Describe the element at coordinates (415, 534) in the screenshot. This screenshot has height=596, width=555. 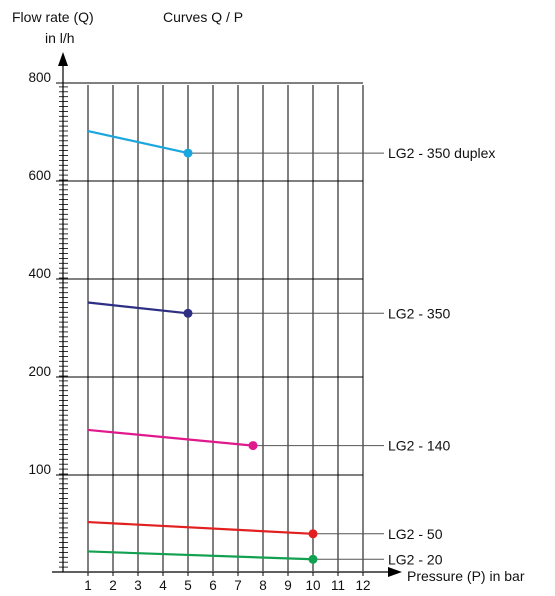
I see `series-label: LG2 - 50` at that location.